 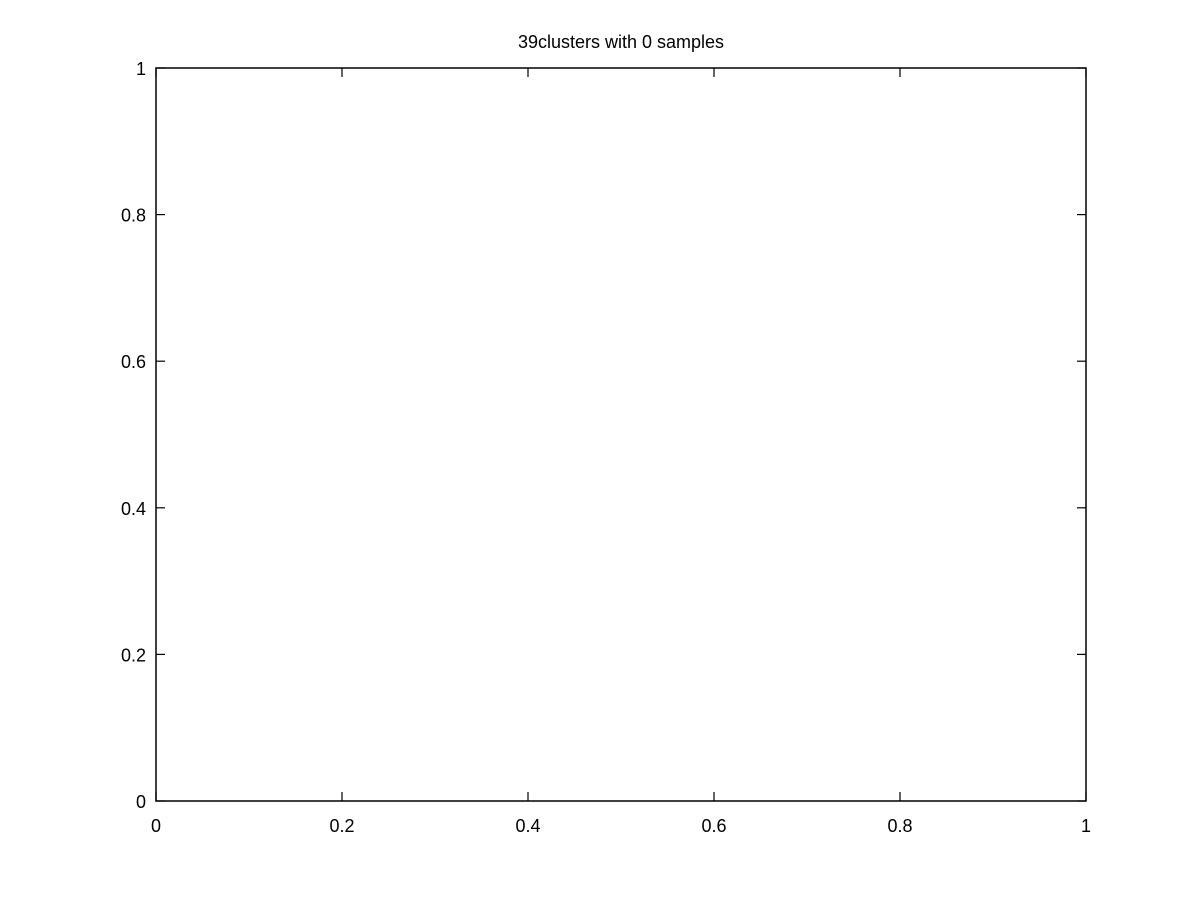 What do you see at coordinates (133, 655) in the screenshot?
I see `y-tick-label: 0.2` at bounding box center [133, 655].